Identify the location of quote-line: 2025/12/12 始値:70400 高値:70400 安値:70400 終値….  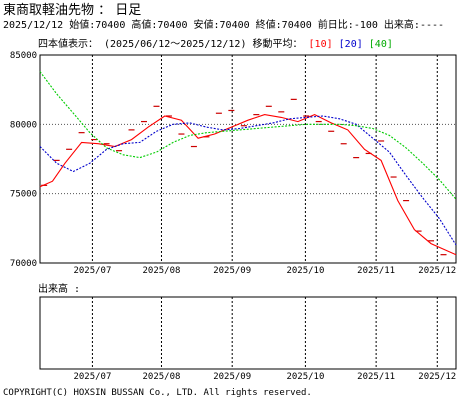
(224, 25).